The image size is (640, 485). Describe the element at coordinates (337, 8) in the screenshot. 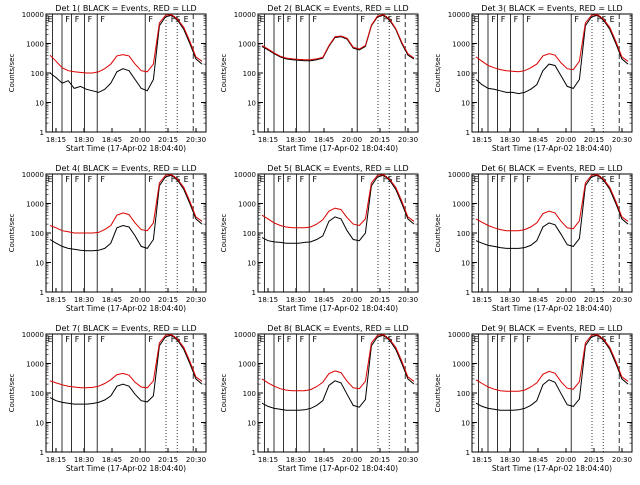

I see `chart-title: Det 2( BLACK = Events, RED = LLD` at that location.